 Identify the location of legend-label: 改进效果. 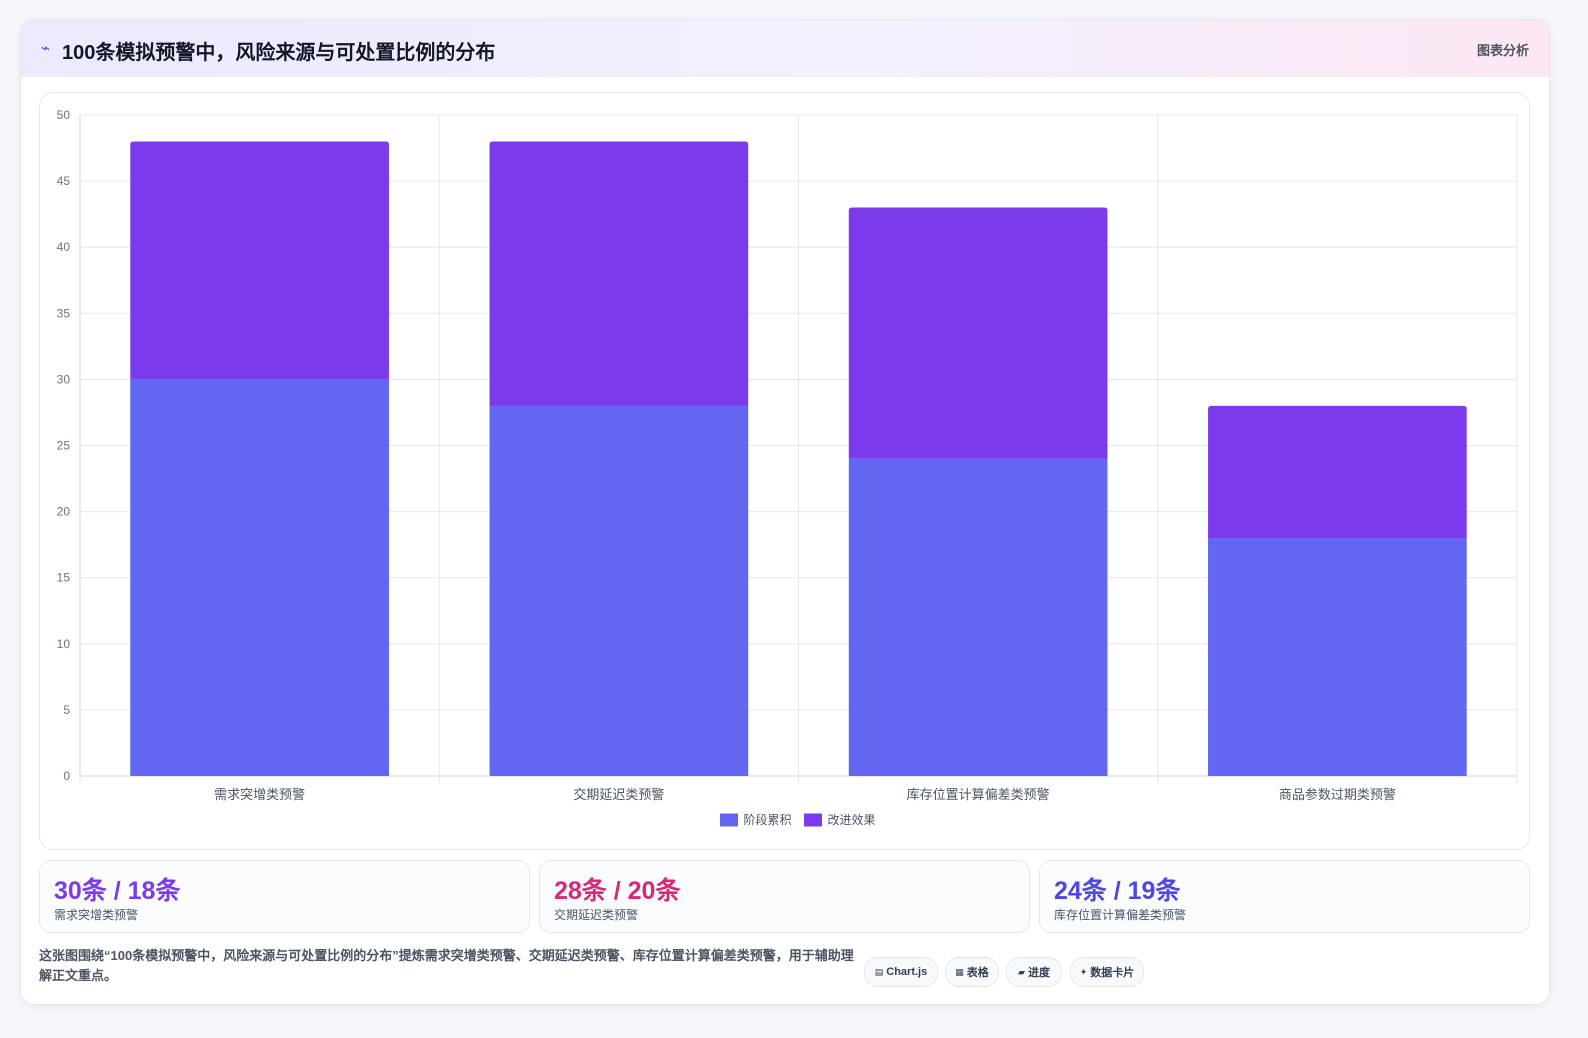
(852, 819).